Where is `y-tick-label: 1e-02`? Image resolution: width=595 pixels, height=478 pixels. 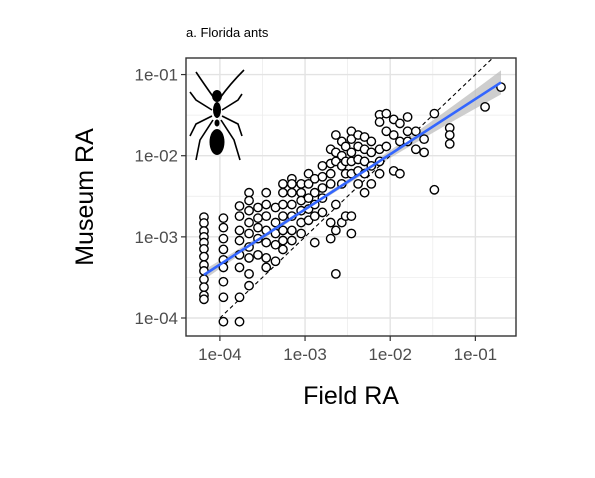
y-tick-label: 1e-02 is located at coordinates (156, 156).